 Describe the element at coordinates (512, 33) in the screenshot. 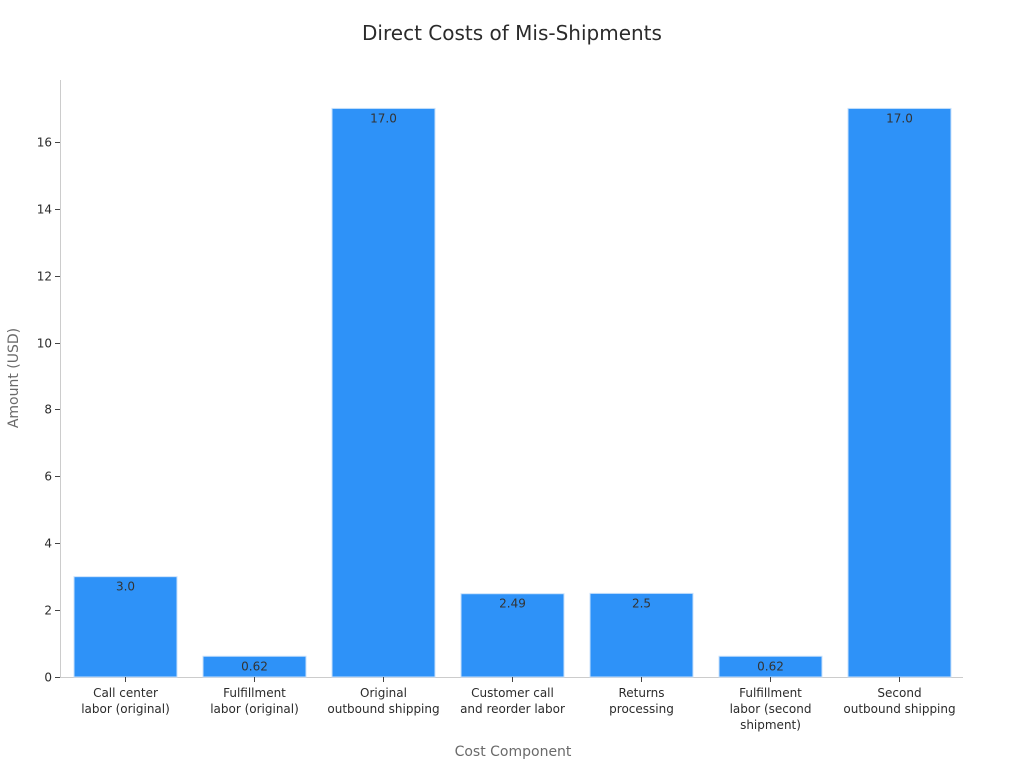

I see `chart-title: Direct Costs of Mis-Shipments` at that location.